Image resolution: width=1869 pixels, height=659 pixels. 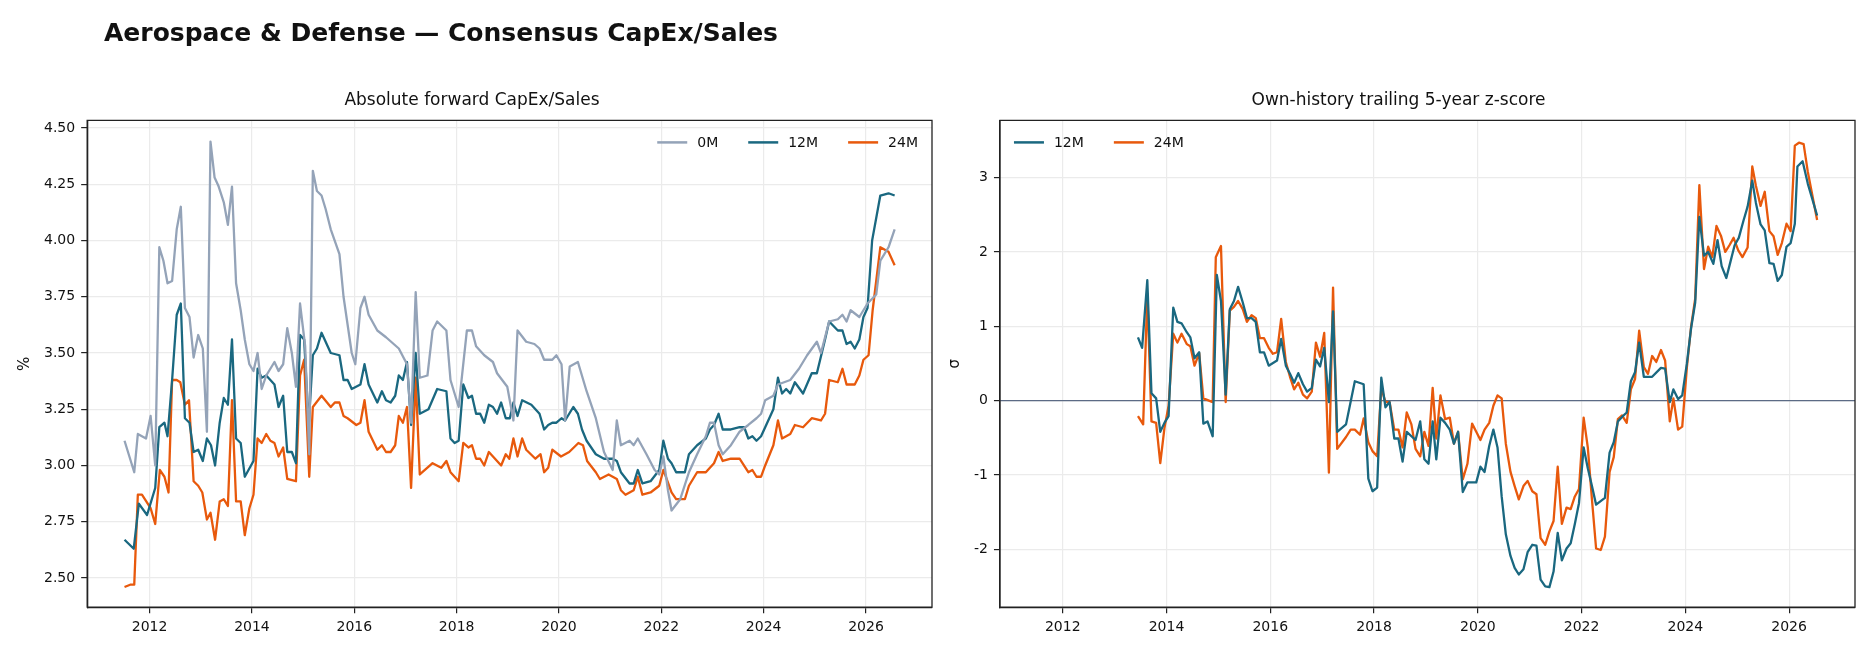 I want to click on y-tick-label: -1, so click(x=980, y=473).